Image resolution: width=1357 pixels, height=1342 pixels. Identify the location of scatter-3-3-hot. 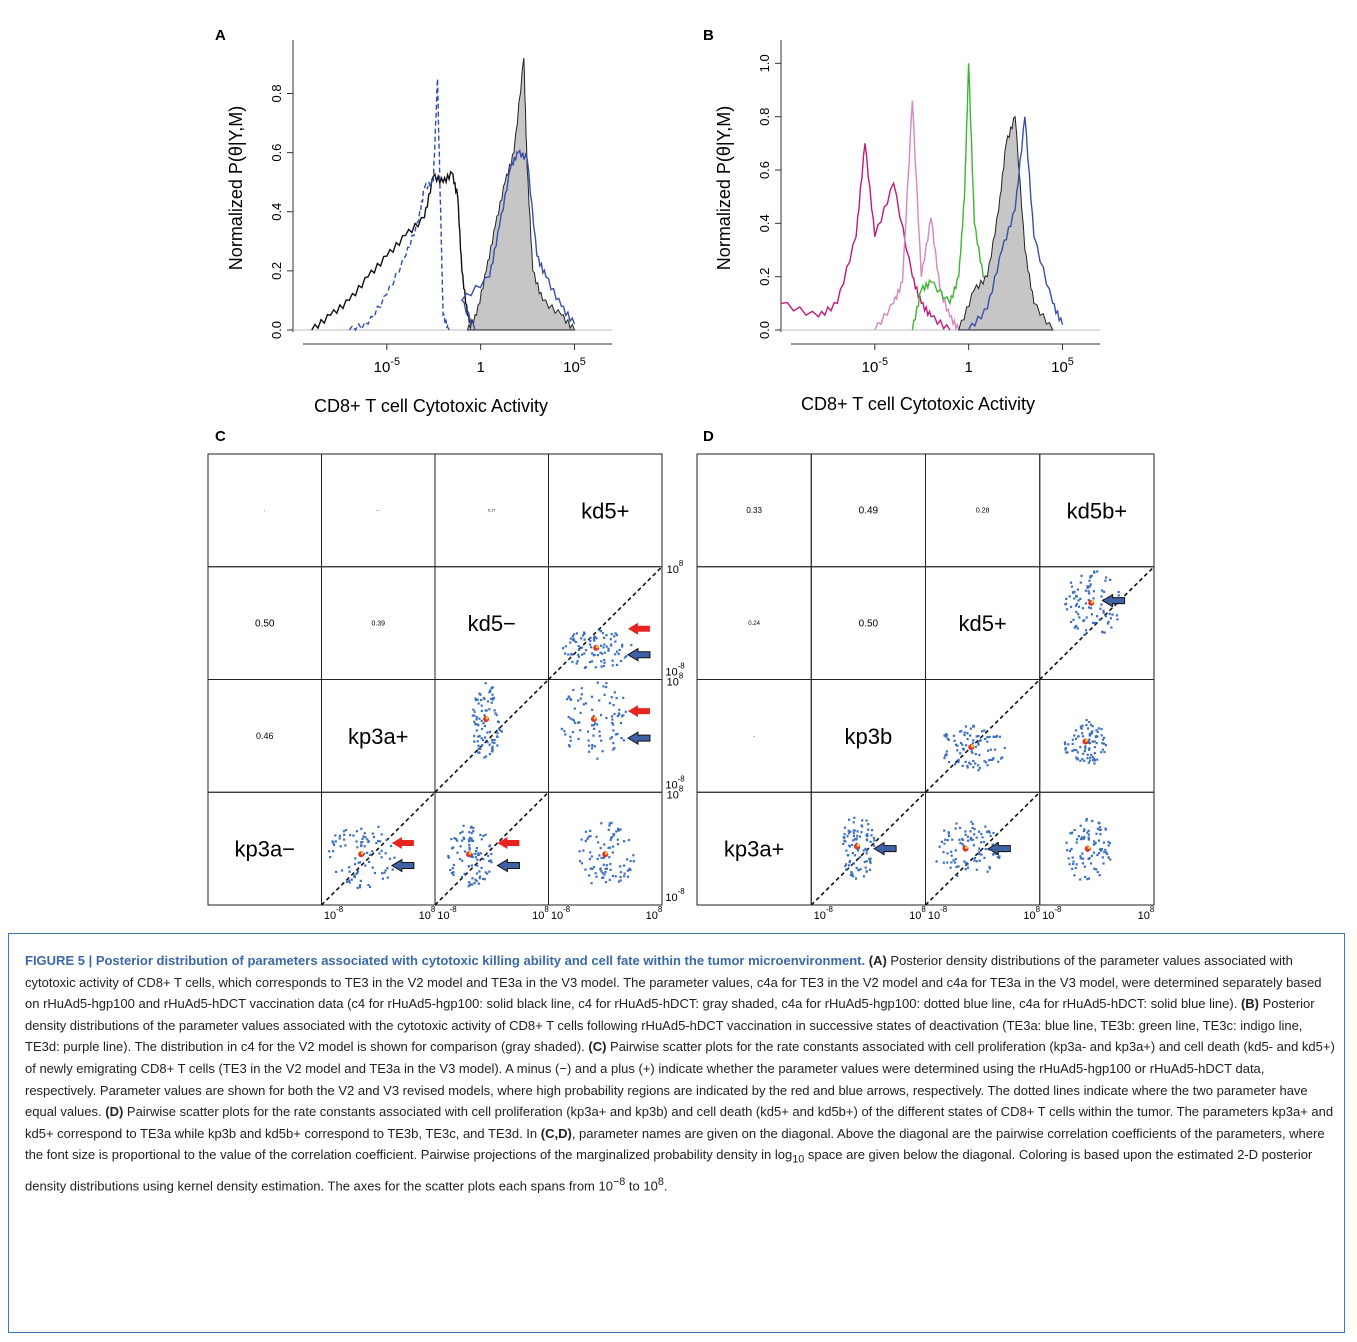
(606, 853).